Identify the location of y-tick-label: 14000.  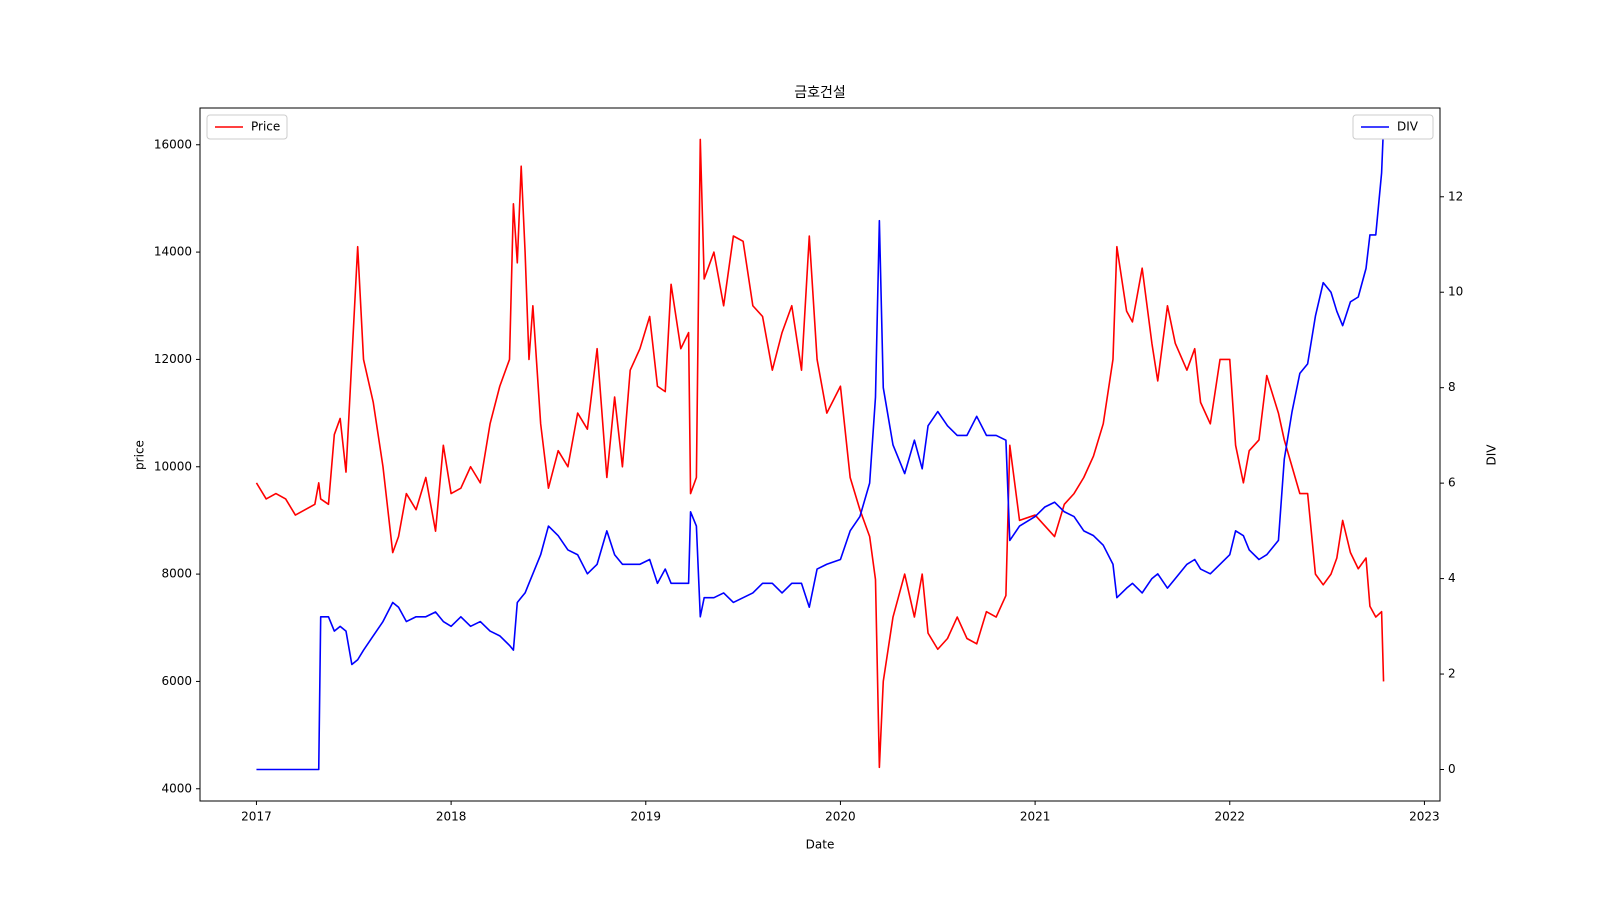
(173, 252).